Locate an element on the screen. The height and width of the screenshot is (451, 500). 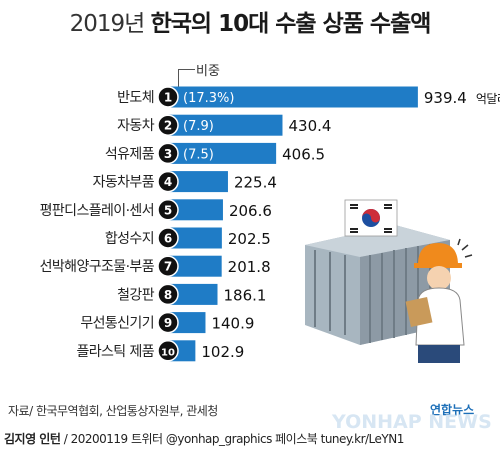
rank-number: 7 is located at coordinates (168, 267).